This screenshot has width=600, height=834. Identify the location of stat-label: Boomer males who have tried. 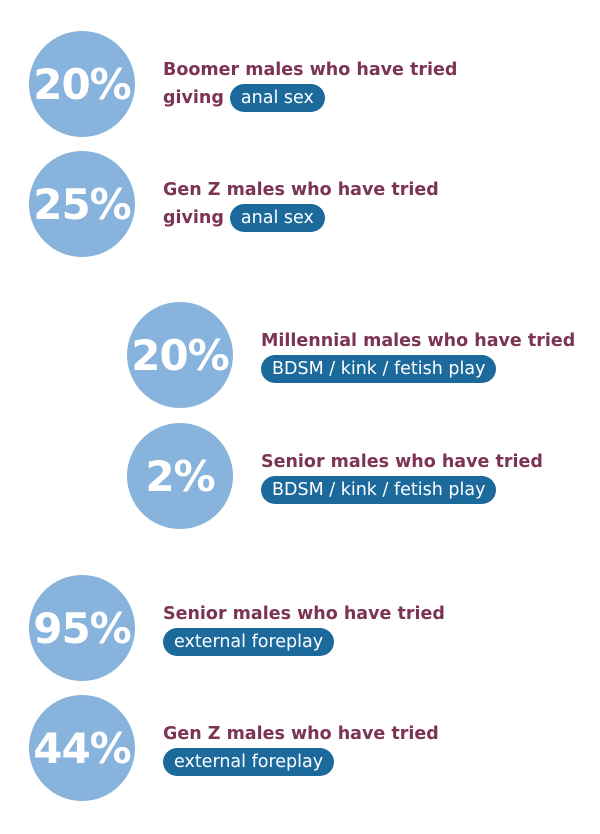
(310, 70).